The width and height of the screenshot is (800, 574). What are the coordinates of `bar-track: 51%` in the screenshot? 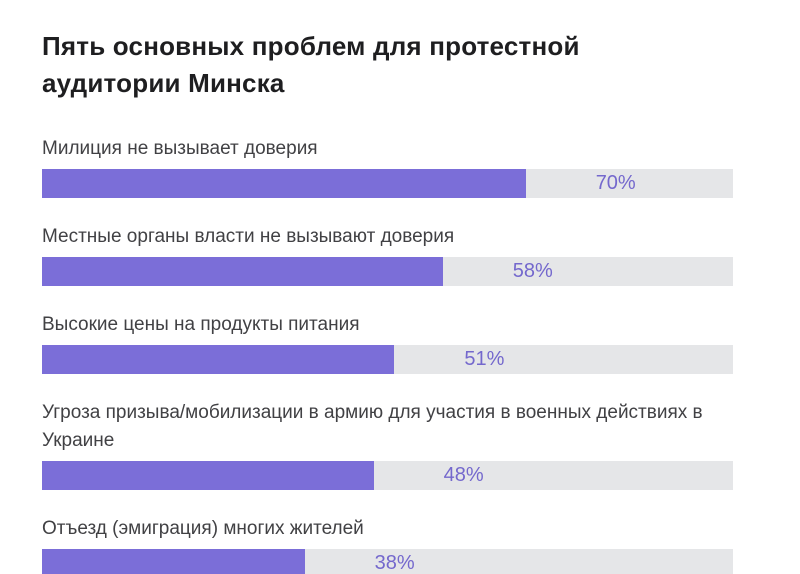 It's located at (387, 359).